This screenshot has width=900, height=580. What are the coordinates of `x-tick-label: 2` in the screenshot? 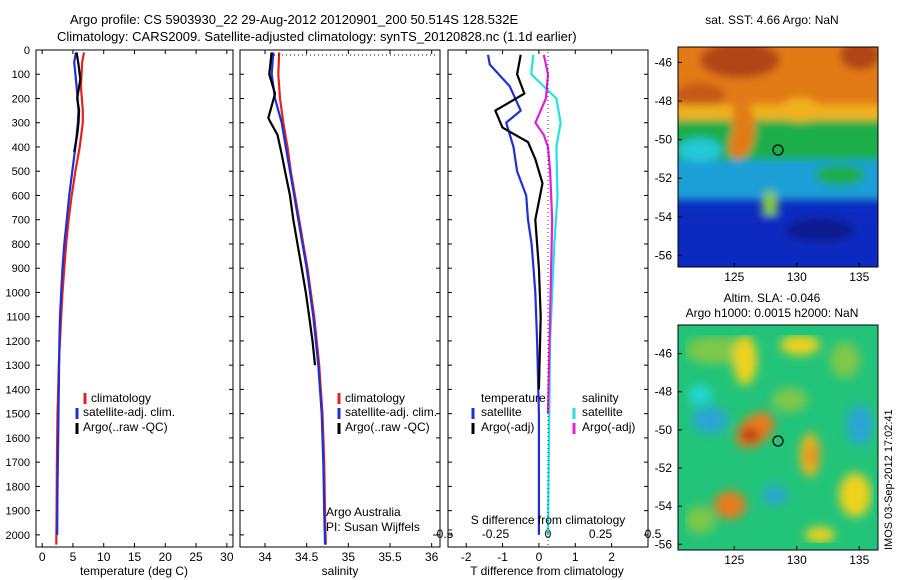 It's located at (611, 557).